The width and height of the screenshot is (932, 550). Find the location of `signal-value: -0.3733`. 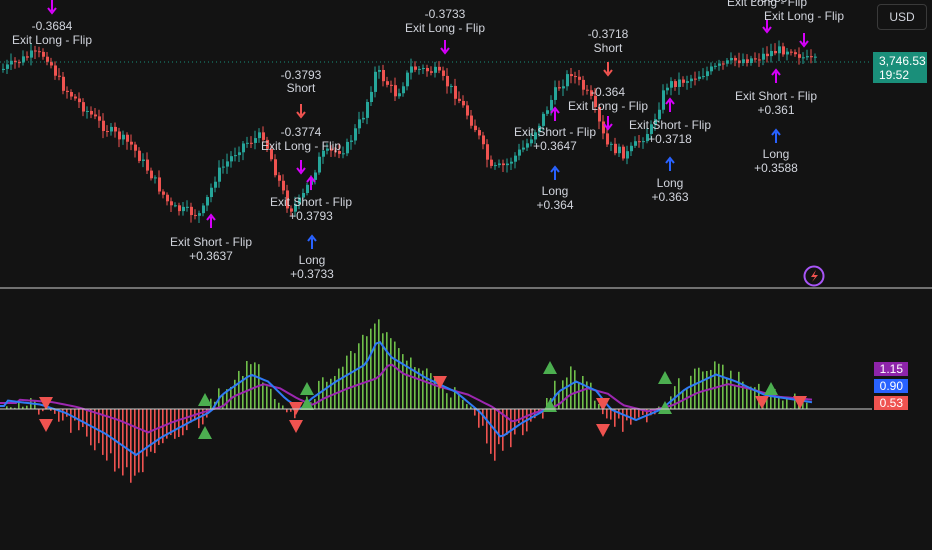

signal-value: -0.3733 is located at coordinates (445, 14).